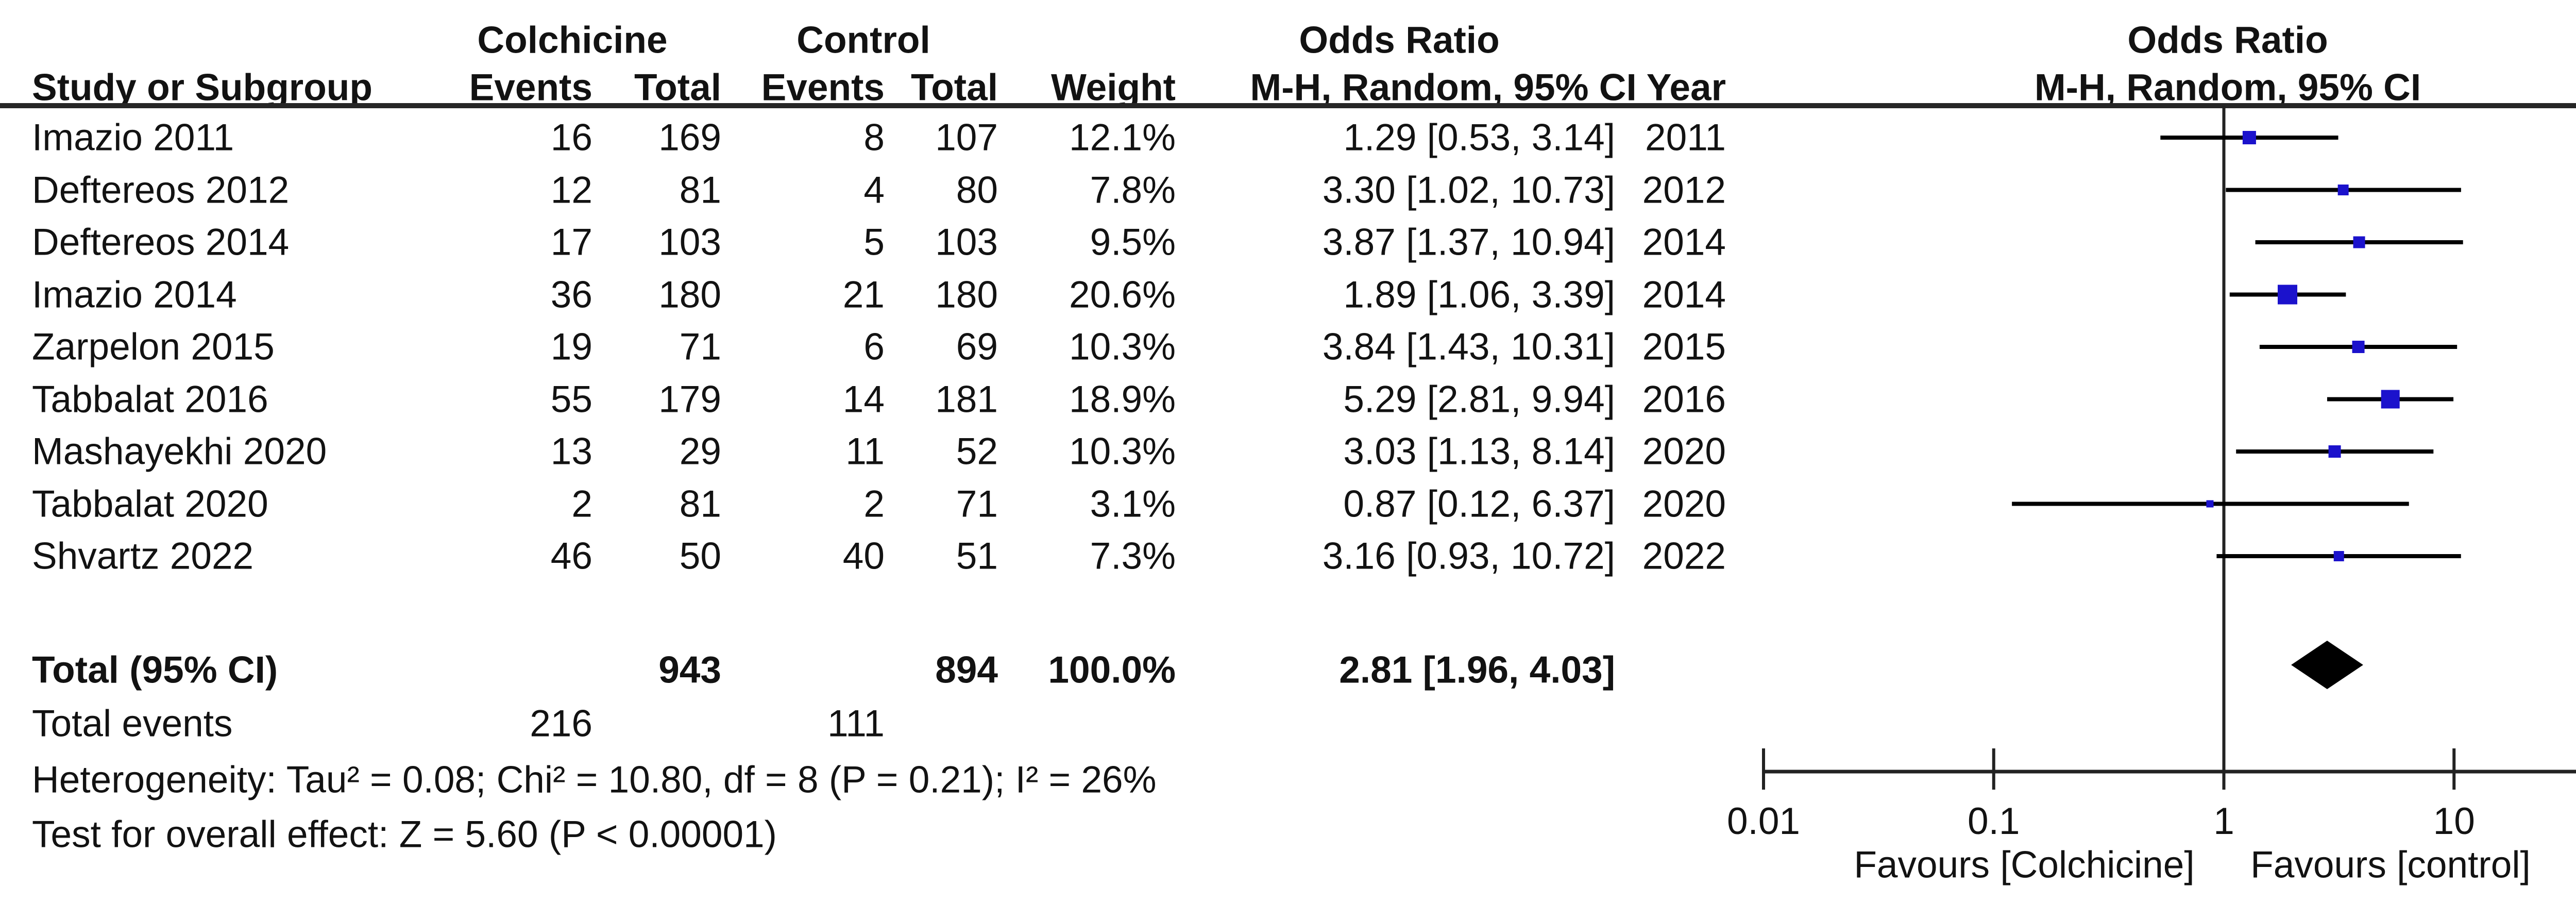  What do you see at coordinates (1288, 106) in the screenshot?
I see `header-divider-rule` at bounding box center [1288, 106].